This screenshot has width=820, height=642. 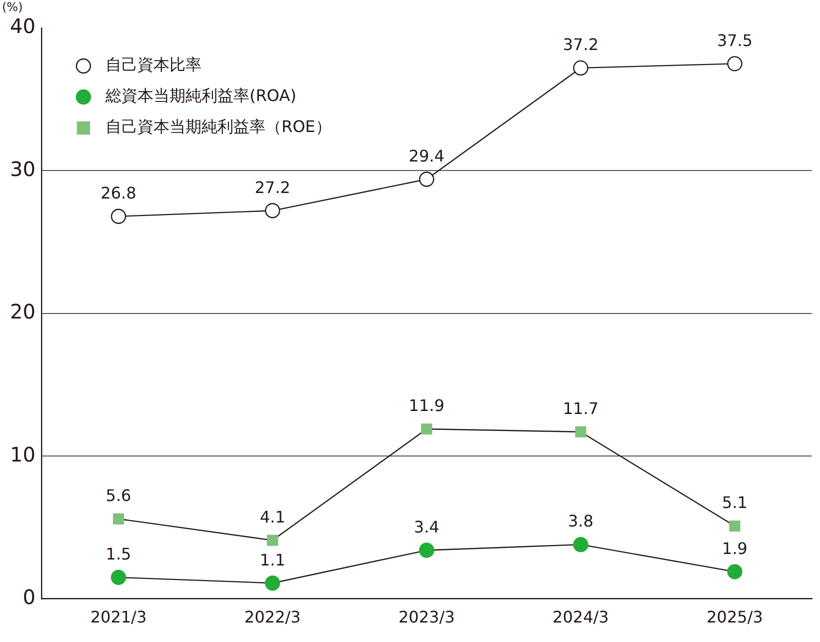 I want to click on y-tick-label: 10, so click(x=23, y=454).